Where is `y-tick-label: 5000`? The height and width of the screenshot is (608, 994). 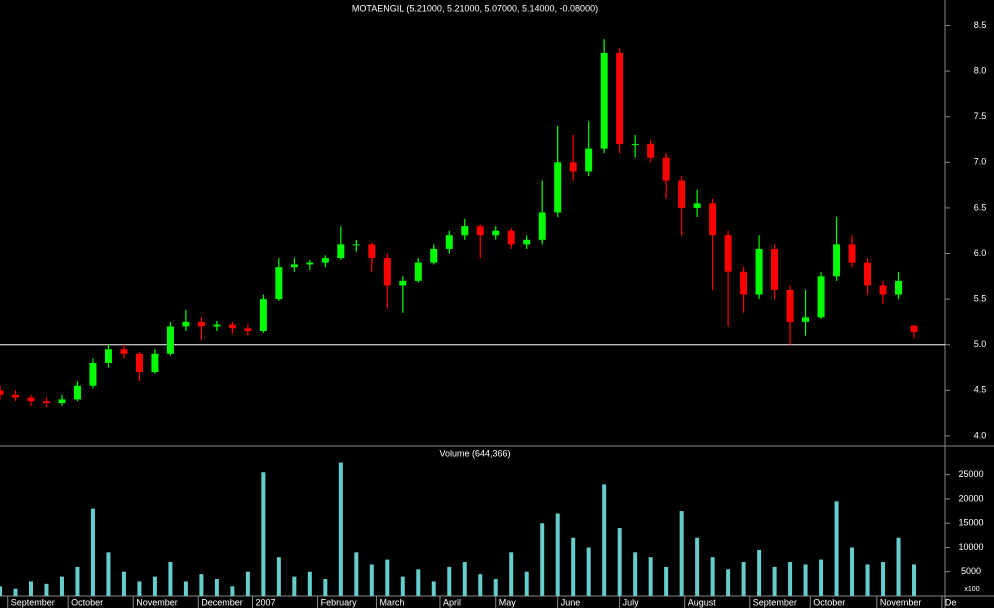 y-tick-label: 5000 is located at coordinates (971, 571).